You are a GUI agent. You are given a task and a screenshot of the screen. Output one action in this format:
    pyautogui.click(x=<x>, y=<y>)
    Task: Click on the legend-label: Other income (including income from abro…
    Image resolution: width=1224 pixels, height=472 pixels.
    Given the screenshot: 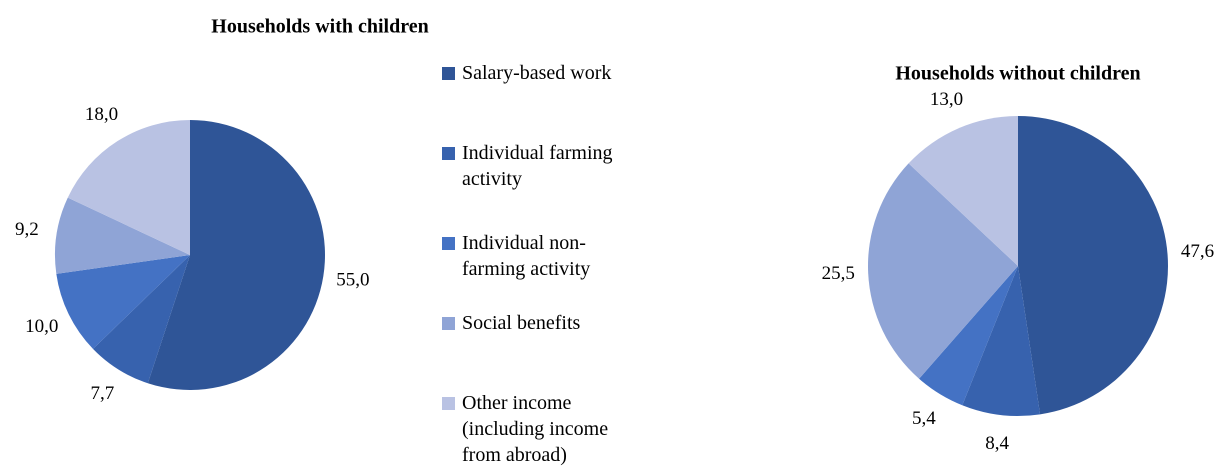 What is the action you would take?
    pyautogui.click(x=535, y=429)
    